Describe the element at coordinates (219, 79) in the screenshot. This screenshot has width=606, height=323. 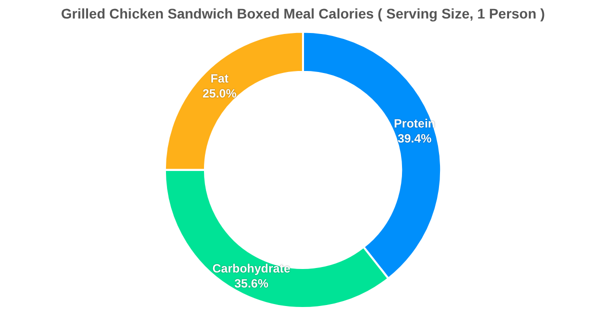
I see `slice-label: Fat` at that location.